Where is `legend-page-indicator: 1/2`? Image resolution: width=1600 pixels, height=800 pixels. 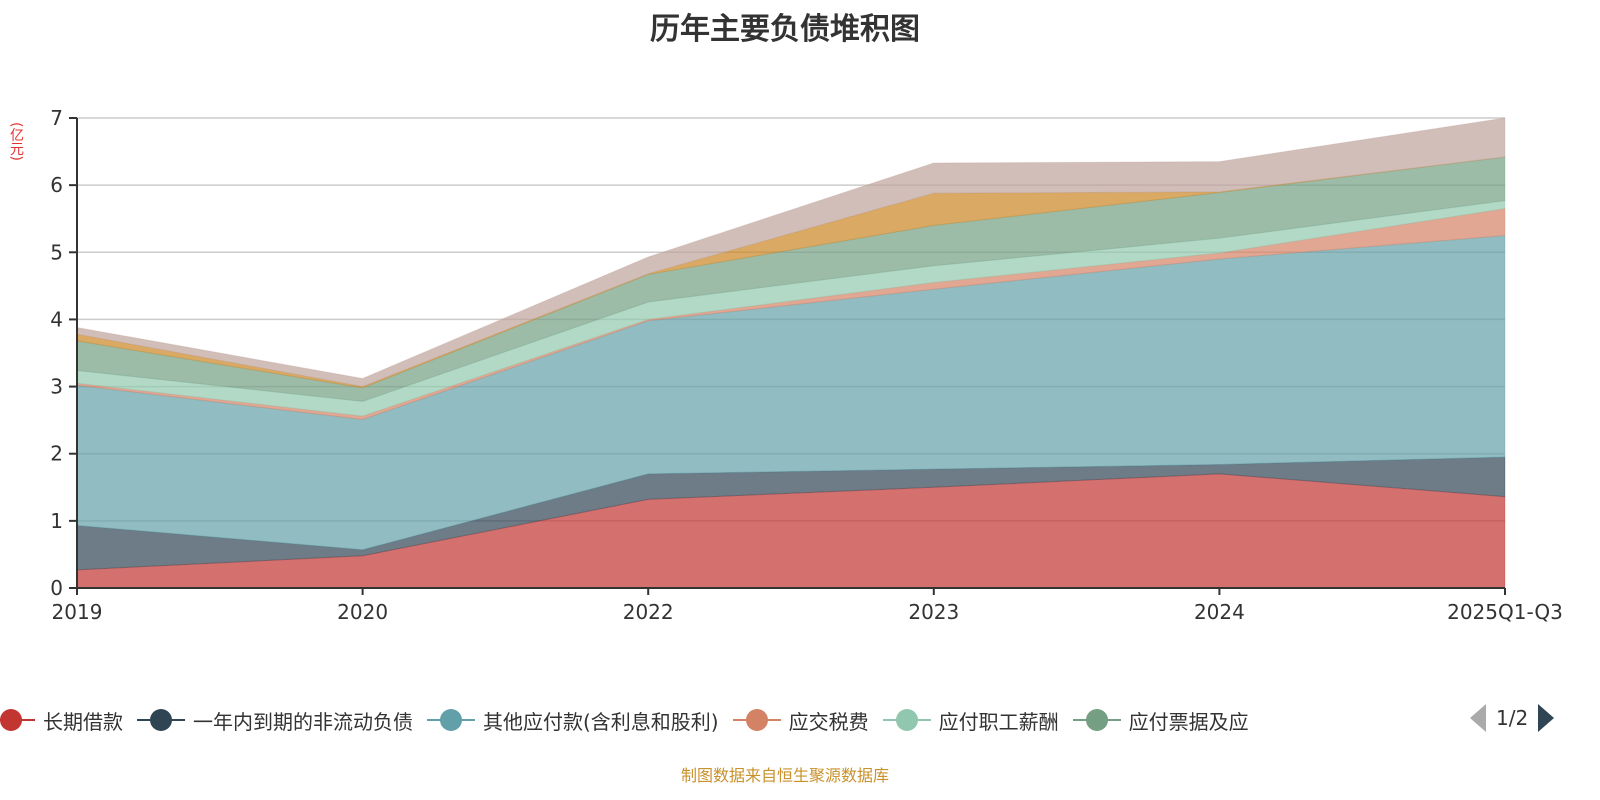
legend-page-indicator: 1/2 is located at coordinates (1512, 718).